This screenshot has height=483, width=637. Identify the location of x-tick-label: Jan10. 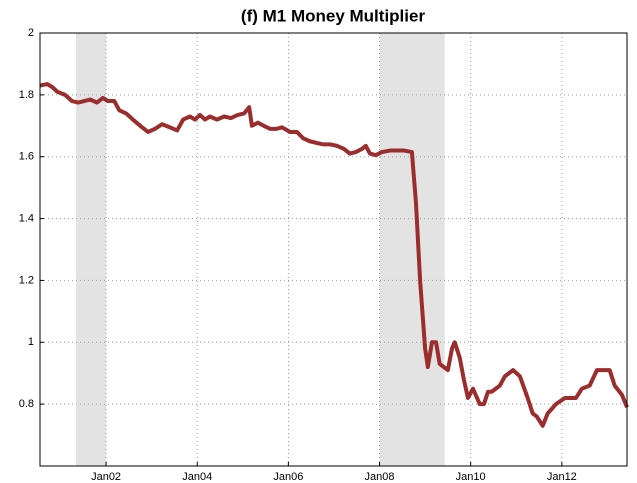
(471, 477).